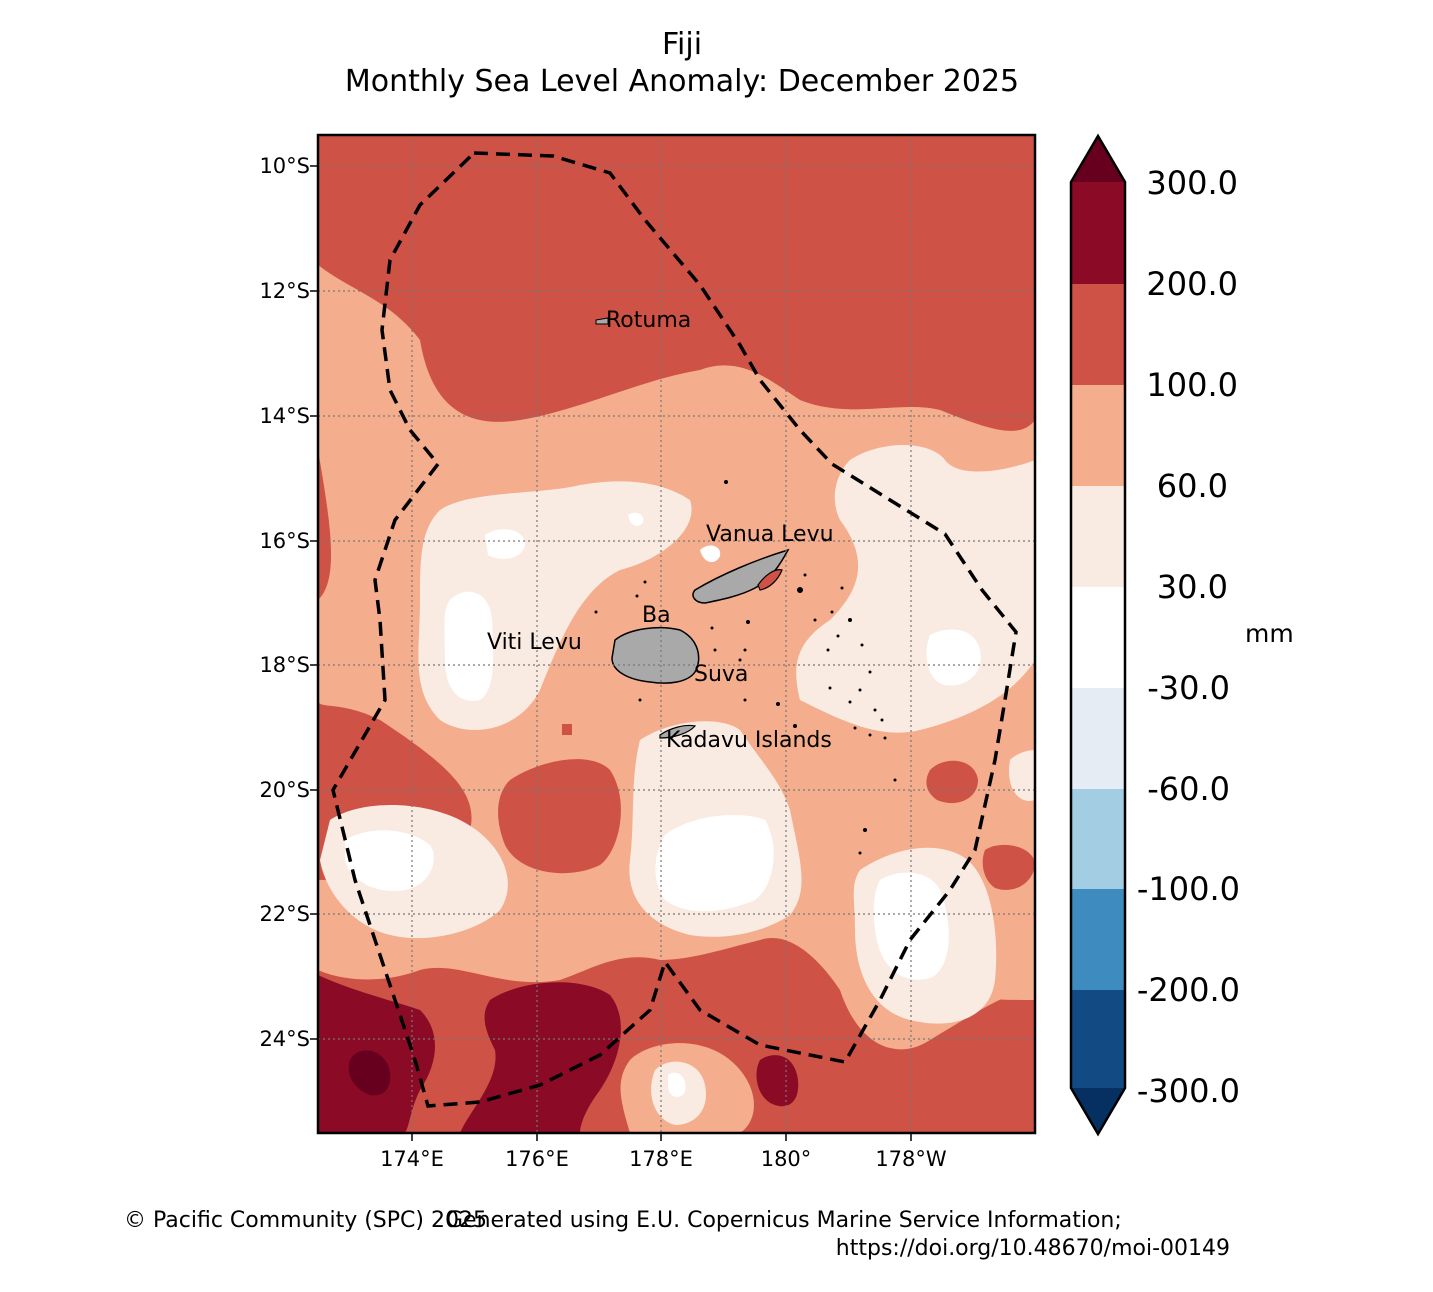  Describe the element at coordinates (661, 1159) in the screenshot. I see `lon-label: 178°E` at that location.